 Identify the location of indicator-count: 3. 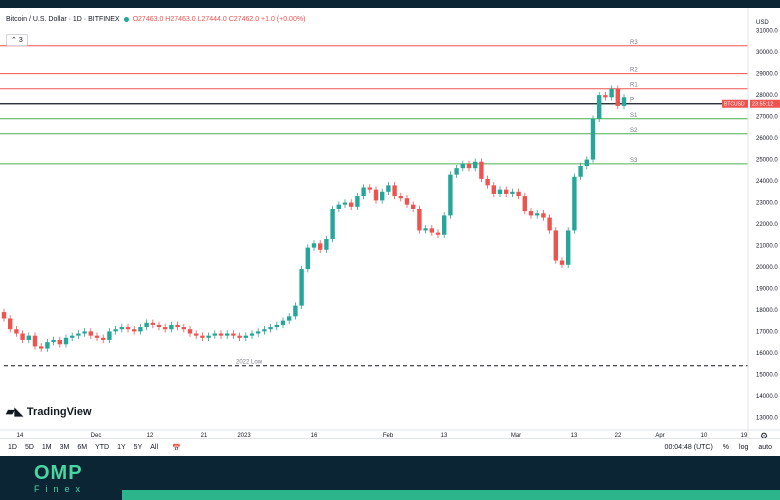
(20, 40).